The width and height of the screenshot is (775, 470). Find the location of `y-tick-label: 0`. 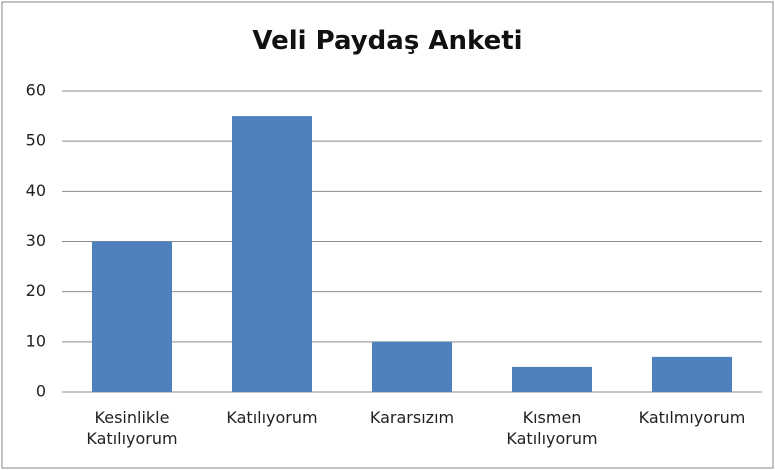

y-tick-label: 0 is located at coordinates (41, 391).